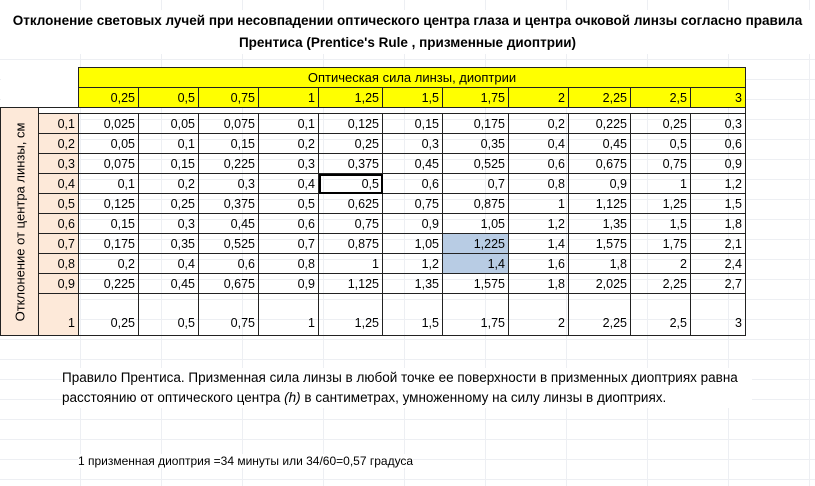  I want to click on data-cell: 1,2, so click(718, 183).